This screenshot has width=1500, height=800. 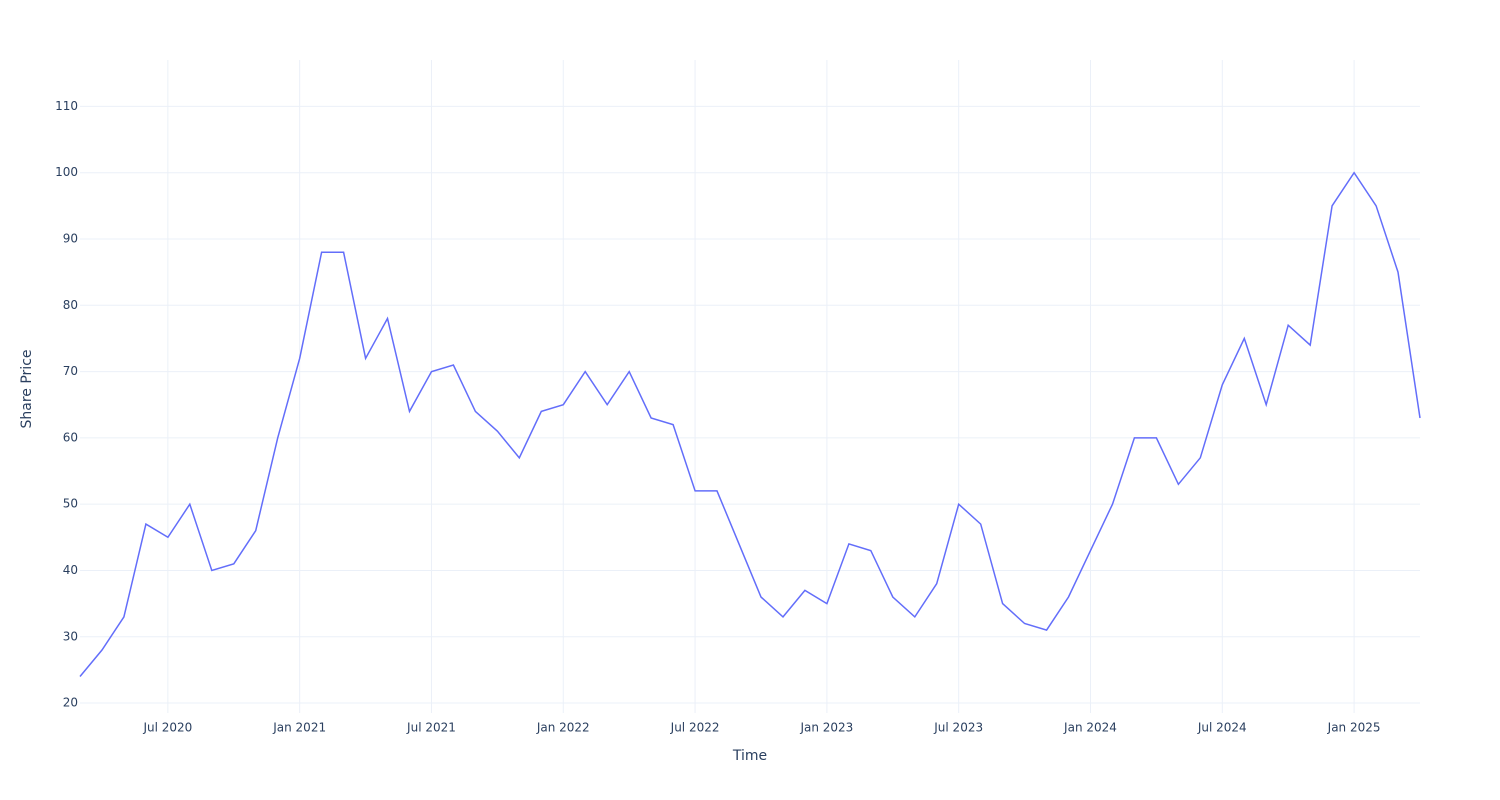 What do you see at coordinates (695, 728) in the screenshot?
I see `x-tick-label: Jul 2022` at bounding box center [695, 728].